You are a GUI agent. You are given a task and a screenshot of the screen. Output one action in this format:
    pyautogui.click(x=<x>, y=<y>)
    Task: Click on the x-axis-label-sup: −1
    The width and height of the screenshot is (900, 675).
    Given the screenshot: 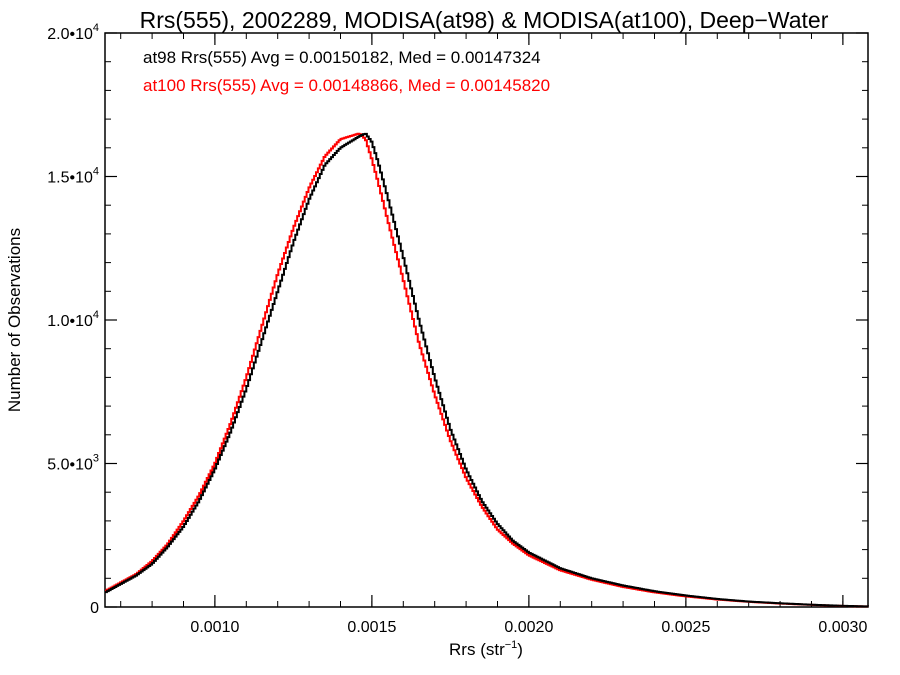 What is the action you would take?
    pyautogui.click(x=511, y=645)
    